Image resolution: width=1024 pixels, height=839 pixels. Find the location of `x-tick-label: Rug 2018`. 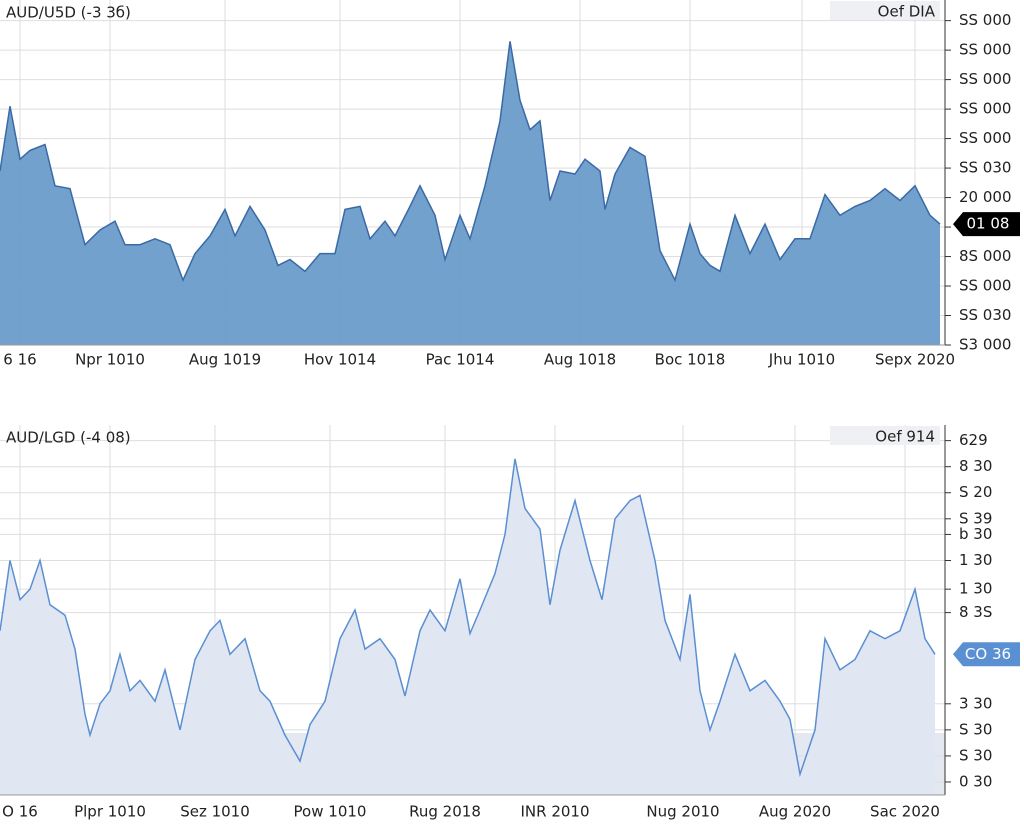

x-tick-label: Rug 2018 is located at coordinates (445, 812).